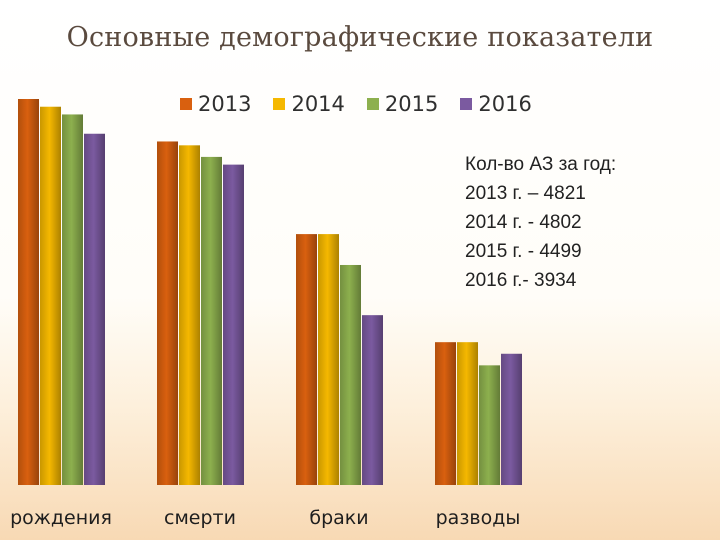 The width and height of the screenshot is (720, 540). I want to click on legend-swatch-2013, so click(186, 104).